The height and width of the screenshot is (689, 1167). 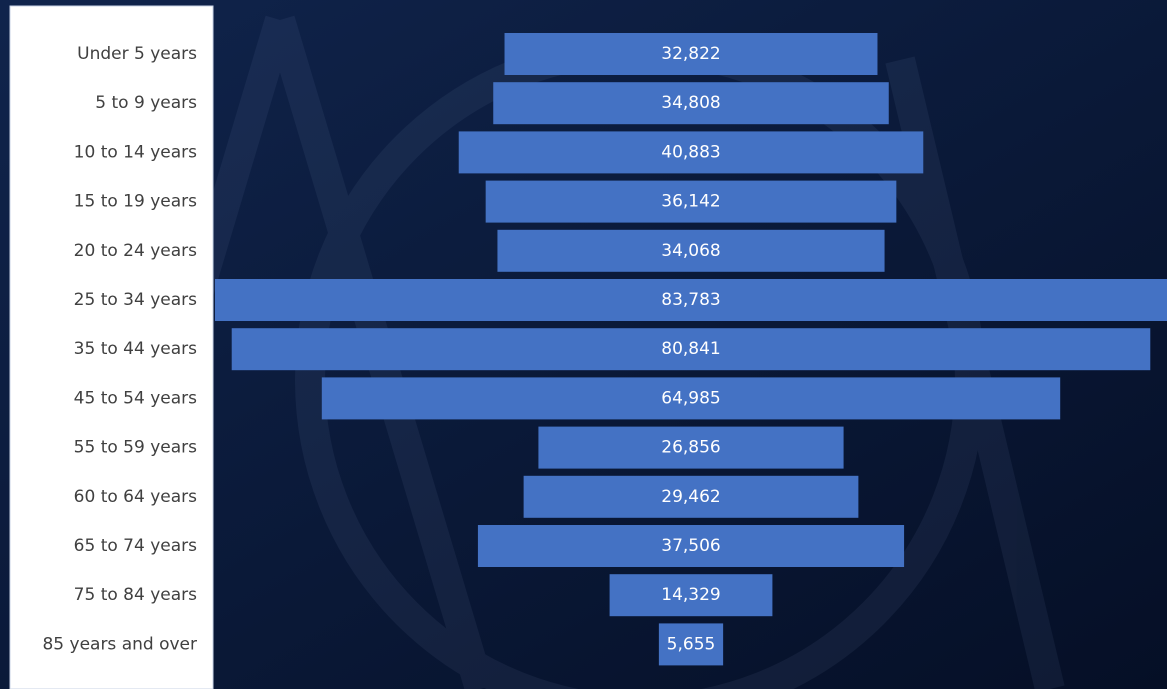 What do you see at coordinates (119, 644) in the screenshot?
I see `category-label: 85 years and over` at bounding box center [119, 644].